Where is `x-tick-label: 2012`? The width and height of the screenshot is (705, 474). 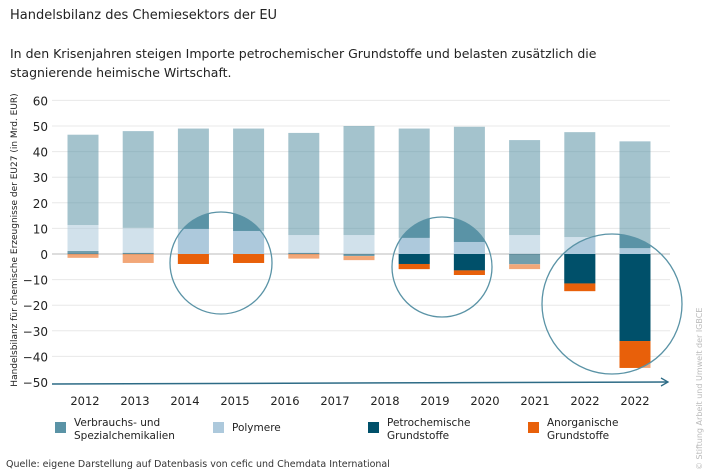
x-tick-label: 2012 is located at coordinates (84, 401).